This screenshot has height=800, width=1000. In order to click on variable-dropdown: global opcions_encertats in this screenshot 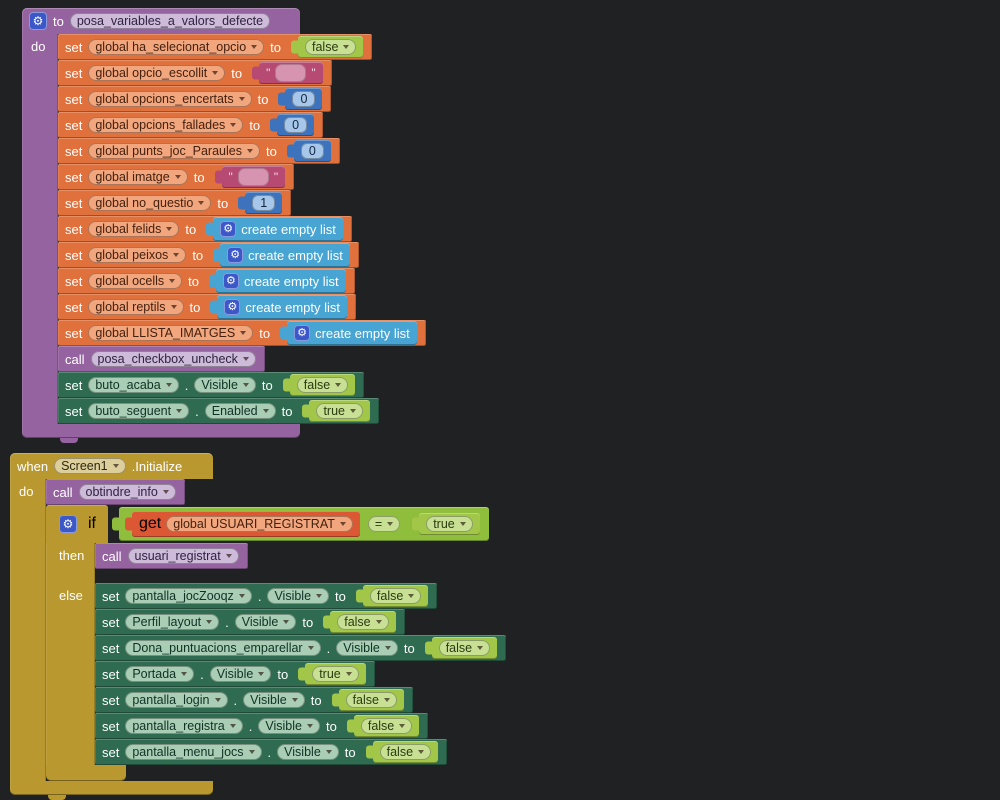, I will do `click(170, 99)`.